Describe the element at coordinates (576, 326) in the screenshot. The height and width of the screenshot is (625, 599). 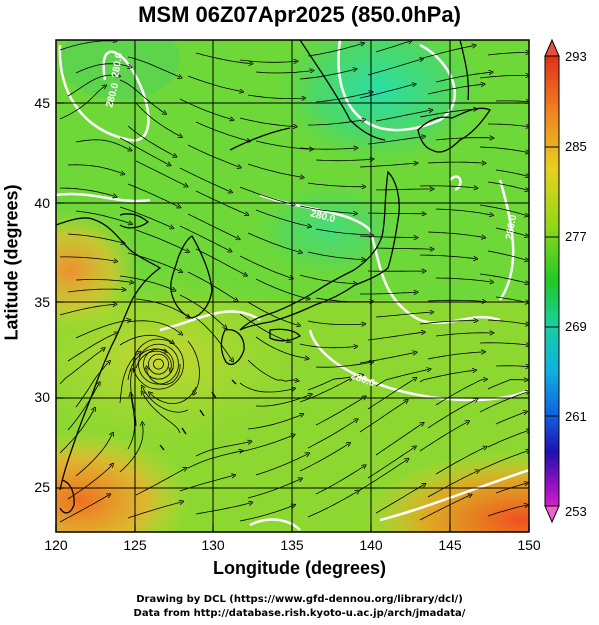
I see `colorbar-label: 269` at that location.